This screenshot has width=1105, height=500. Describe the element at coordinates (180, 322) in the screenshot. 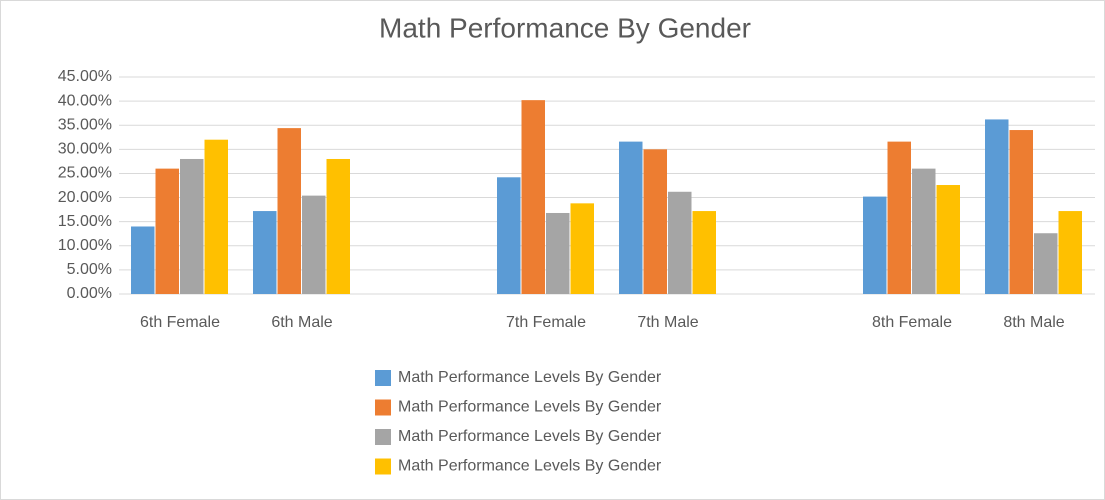

I see `x-tick-label: 6th Female` at that location.